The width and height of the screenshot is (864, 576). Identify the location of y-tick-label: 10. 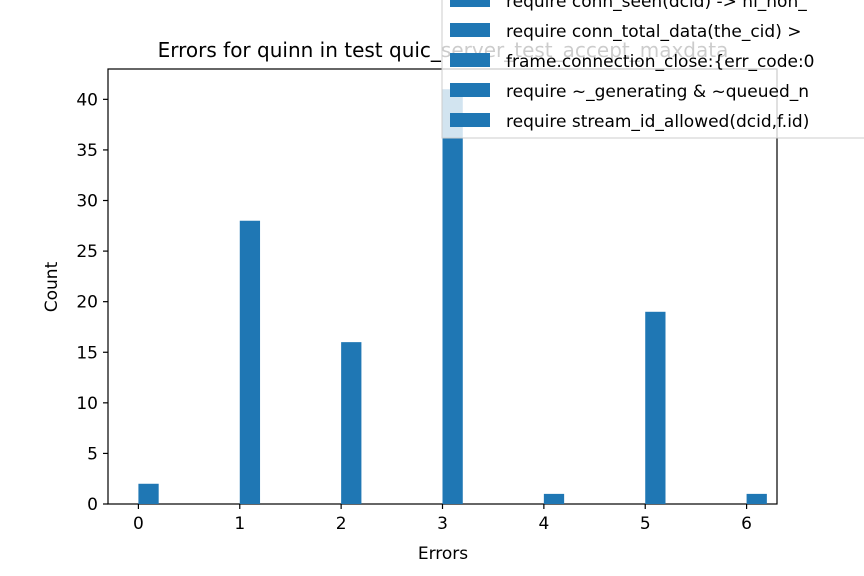
(87, 404).